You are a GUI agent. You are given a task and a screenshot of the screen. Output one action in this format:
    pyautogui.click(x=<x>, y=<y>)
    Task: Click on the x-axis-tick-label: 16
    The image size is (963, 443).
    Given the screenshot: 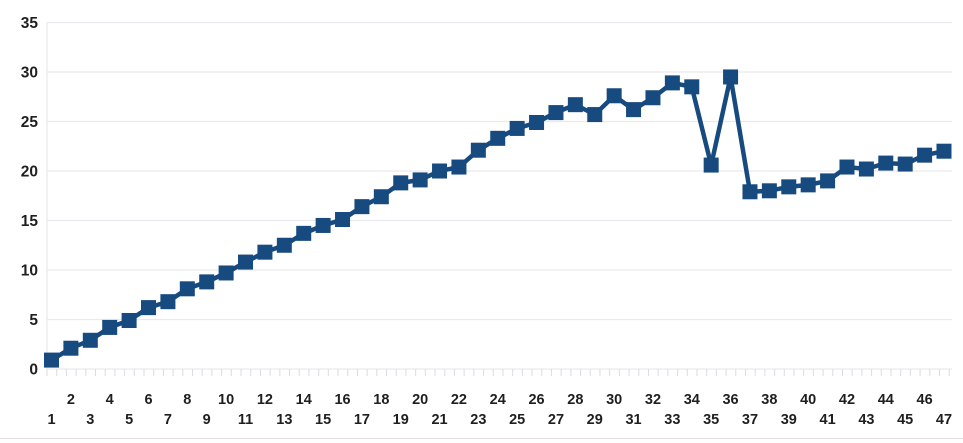 What is the action you would take?
    pyautogui.click(x=342, y=400)
    